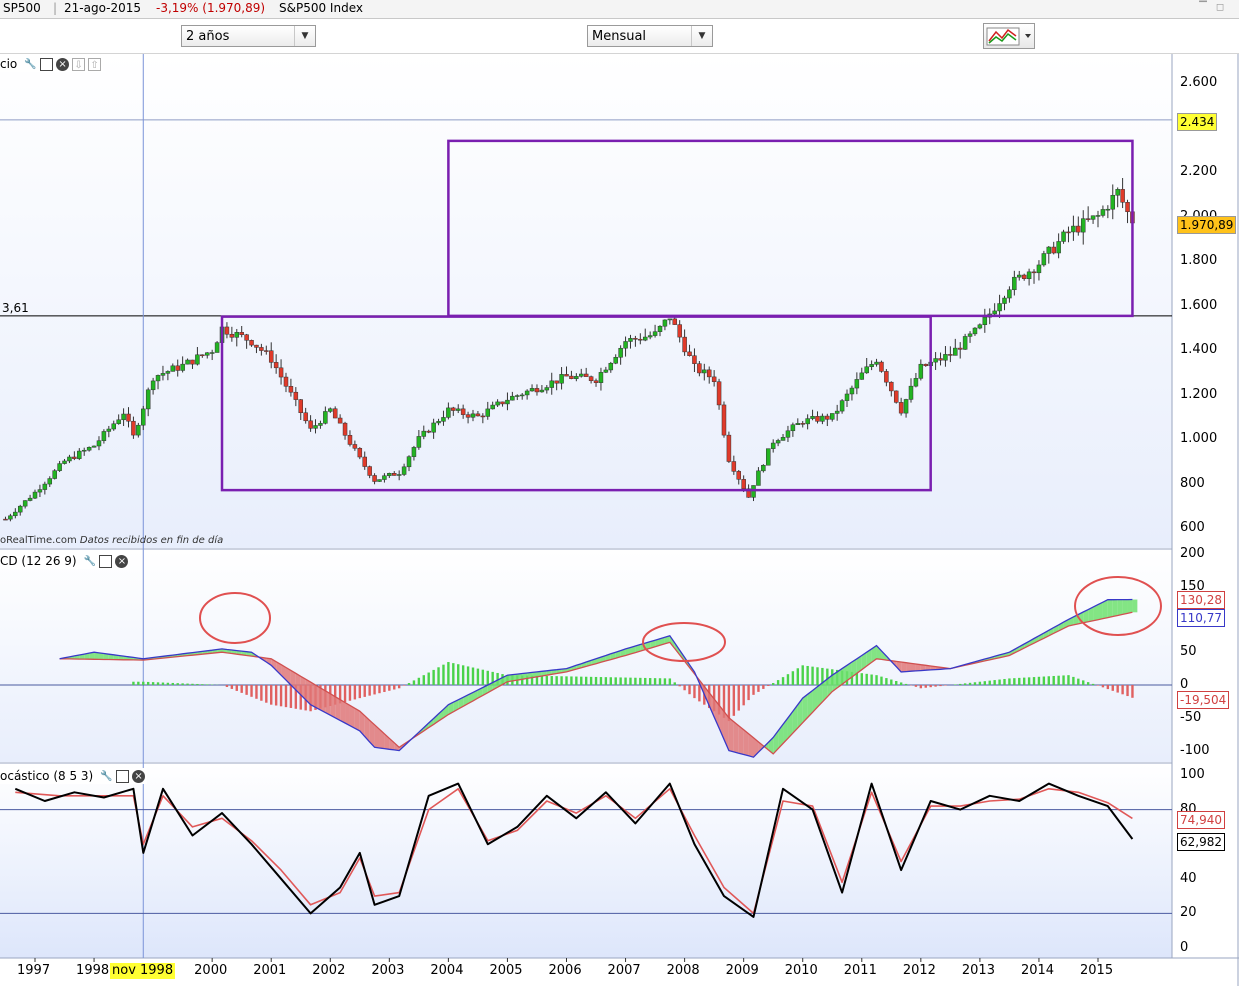 Image resolution: width=1239 pixels, height=986 pixels. I want to click on chart-type-button, so click(1009, 36).